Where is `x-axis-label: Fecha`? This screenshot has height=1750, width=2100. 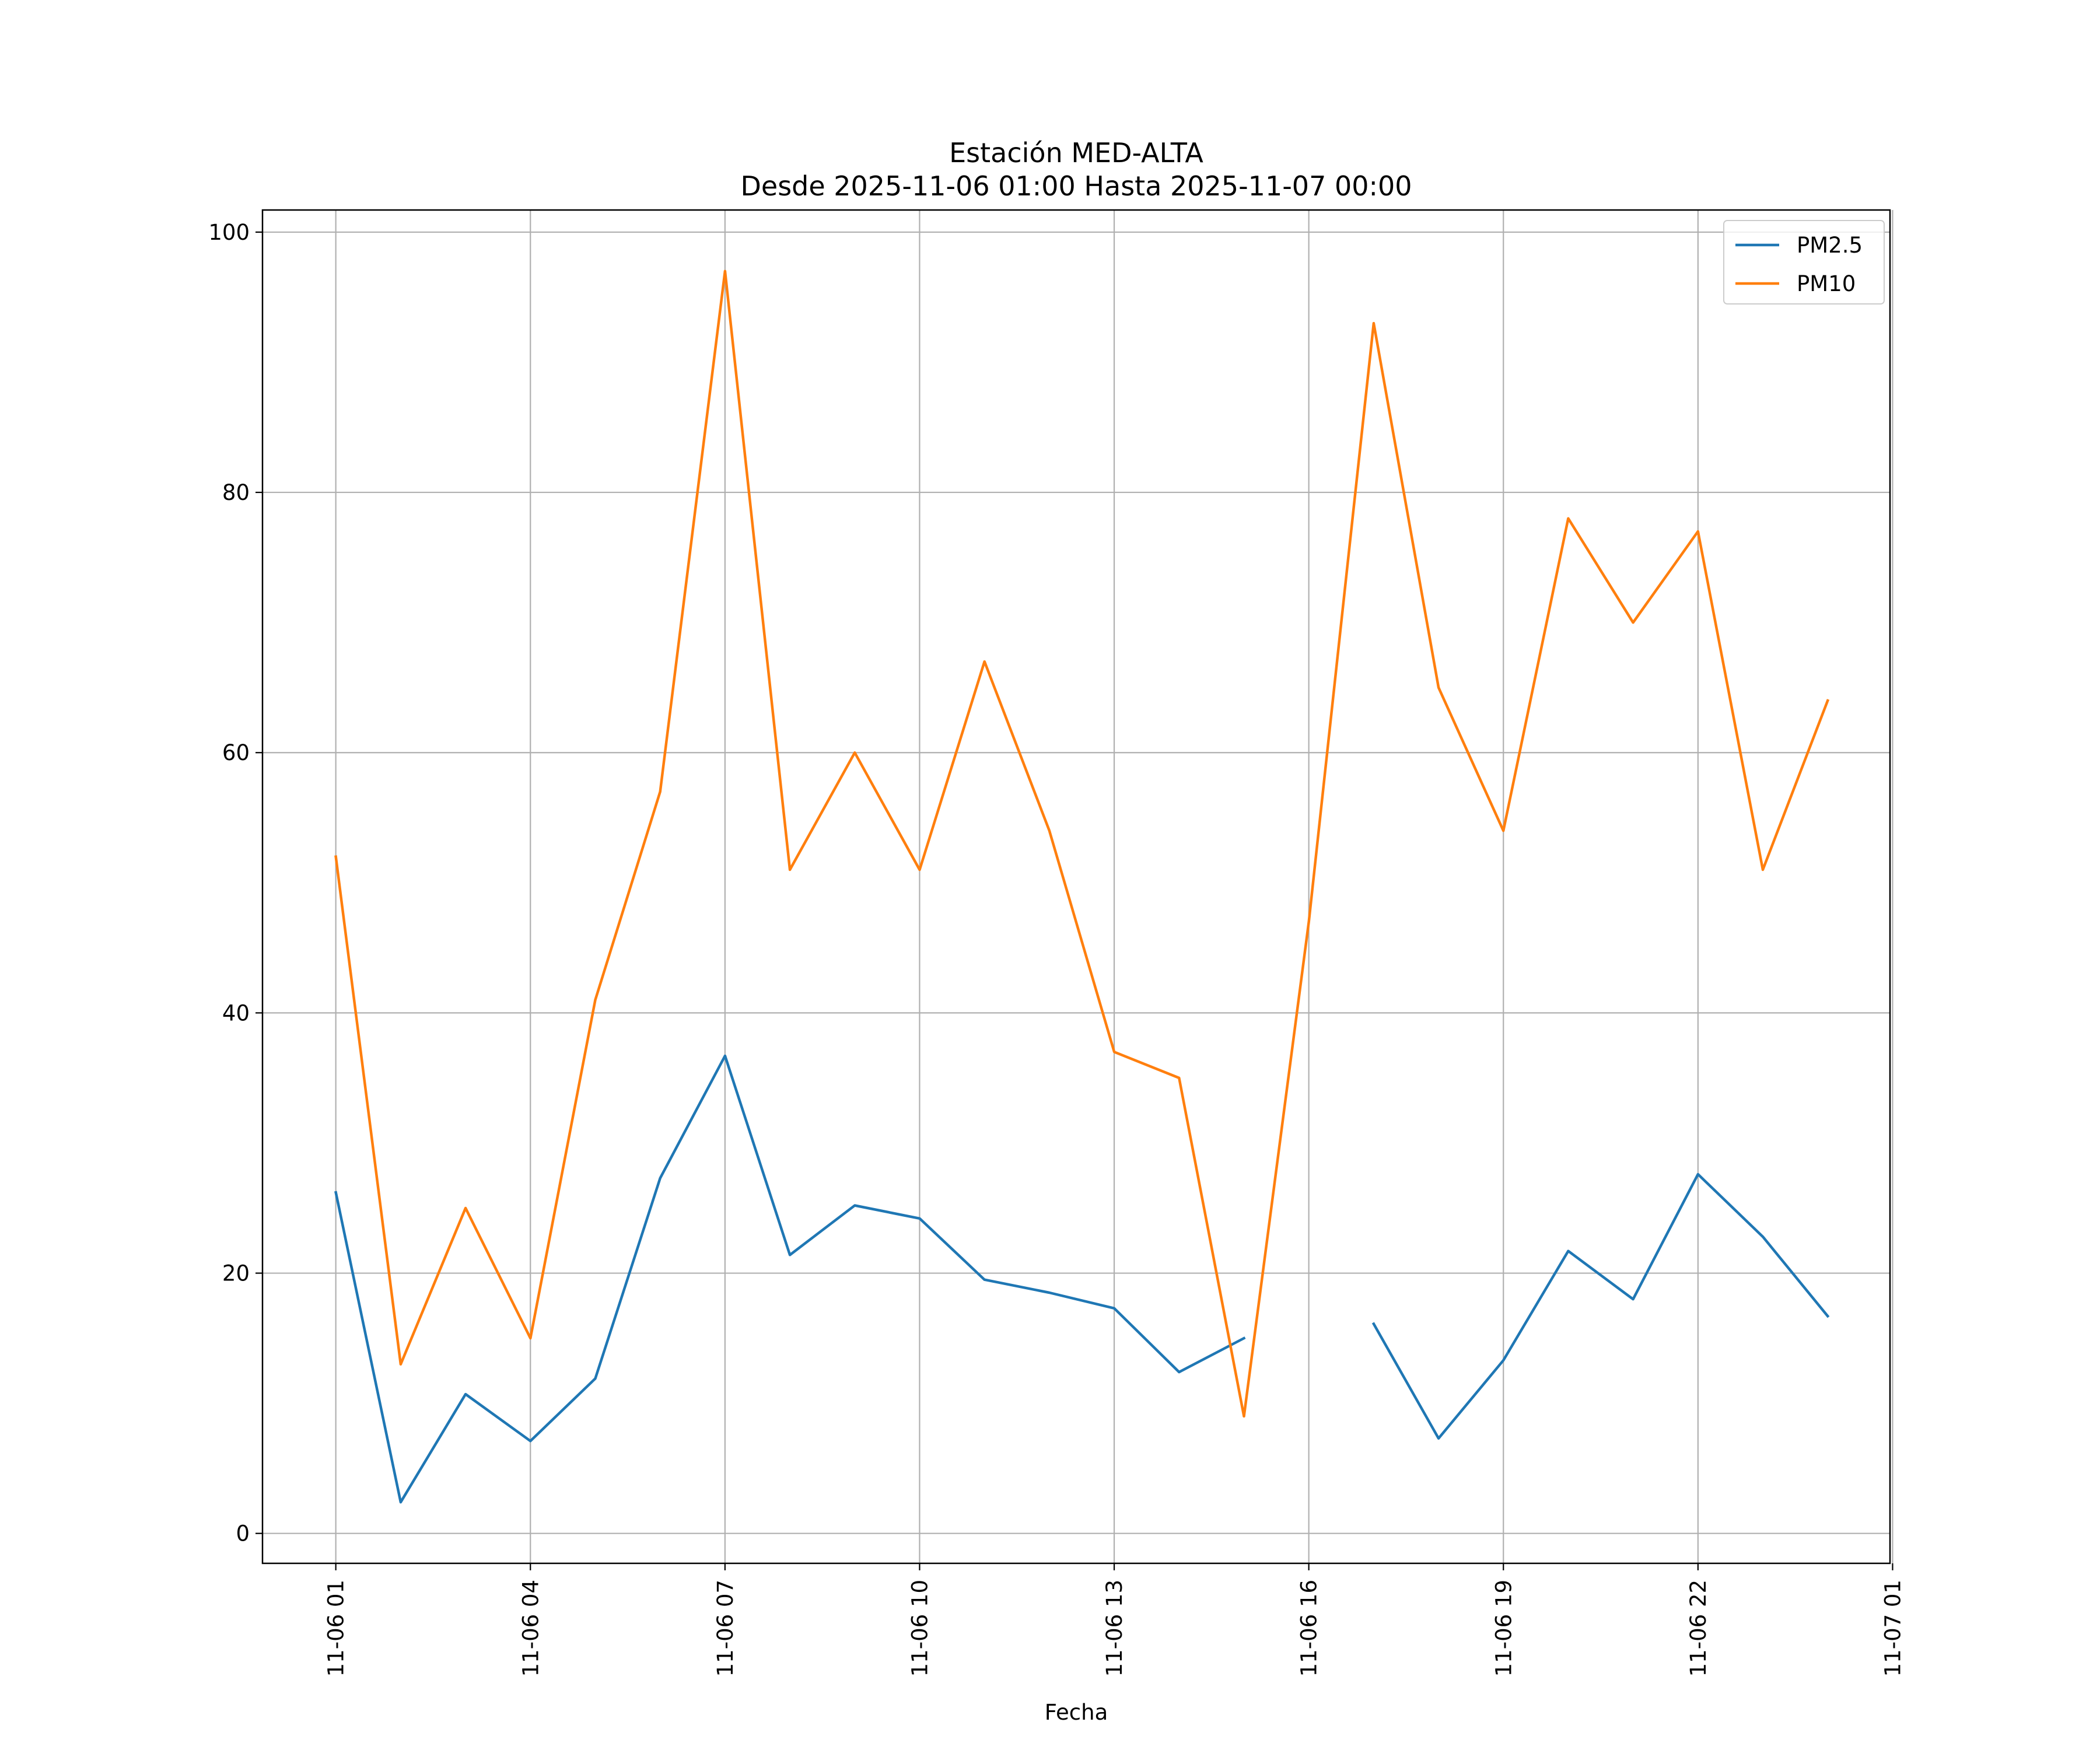 x-axis-label: Fecha is located at coordinates (1076, 1712).